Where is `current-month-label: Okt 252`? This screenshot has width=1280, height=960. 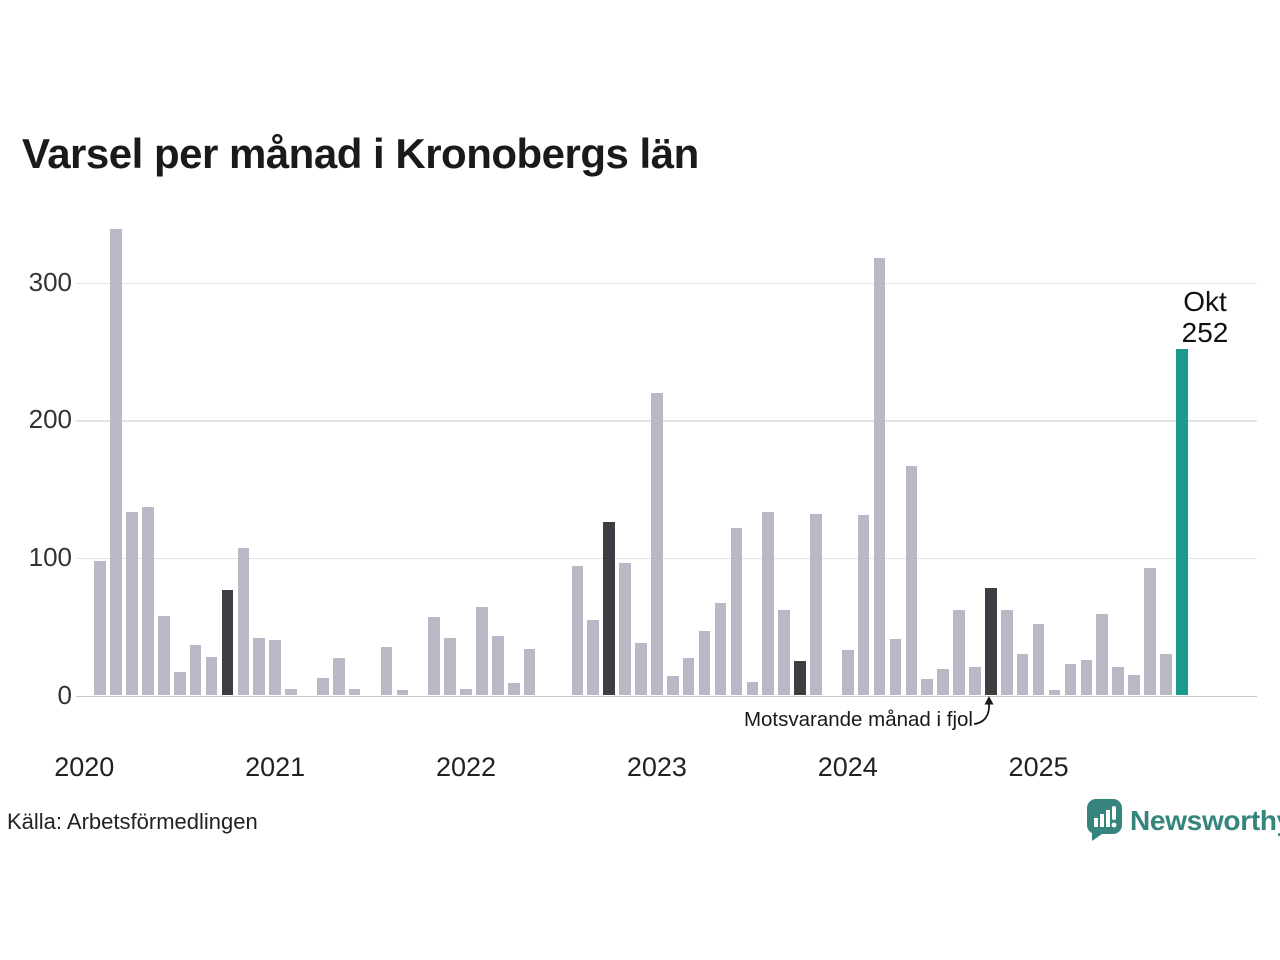
current-month-label: Okt 252 is located at coordinates (1205, 317).